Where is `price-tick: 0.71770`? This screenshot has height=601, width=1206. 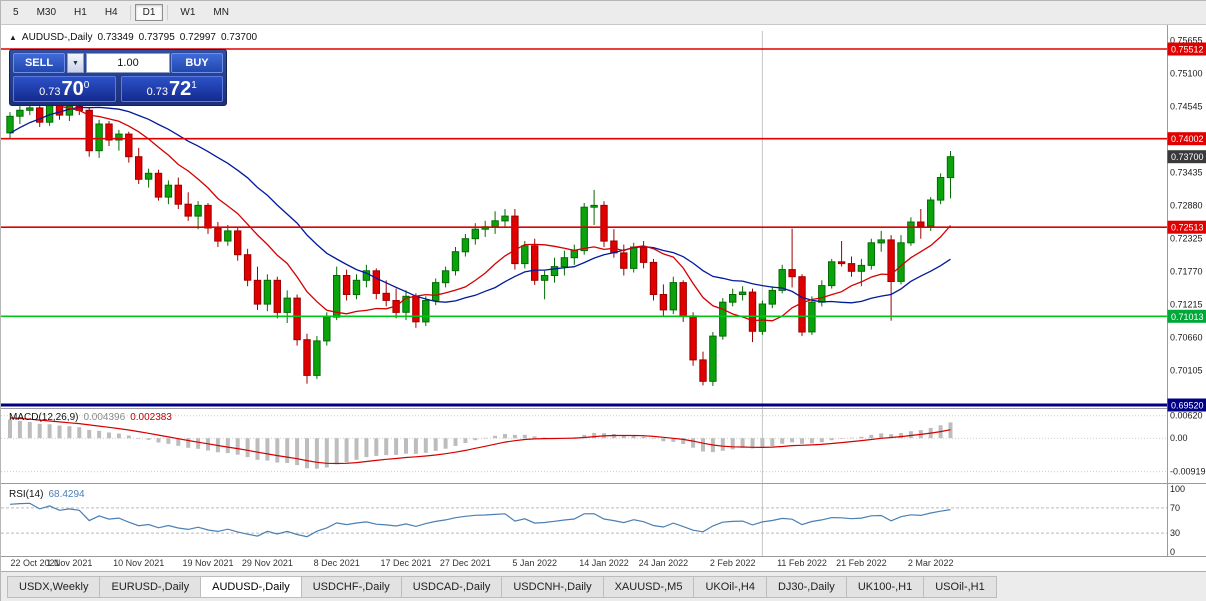 price-tick: 0.71770 is located at coordinates (1186, 271).